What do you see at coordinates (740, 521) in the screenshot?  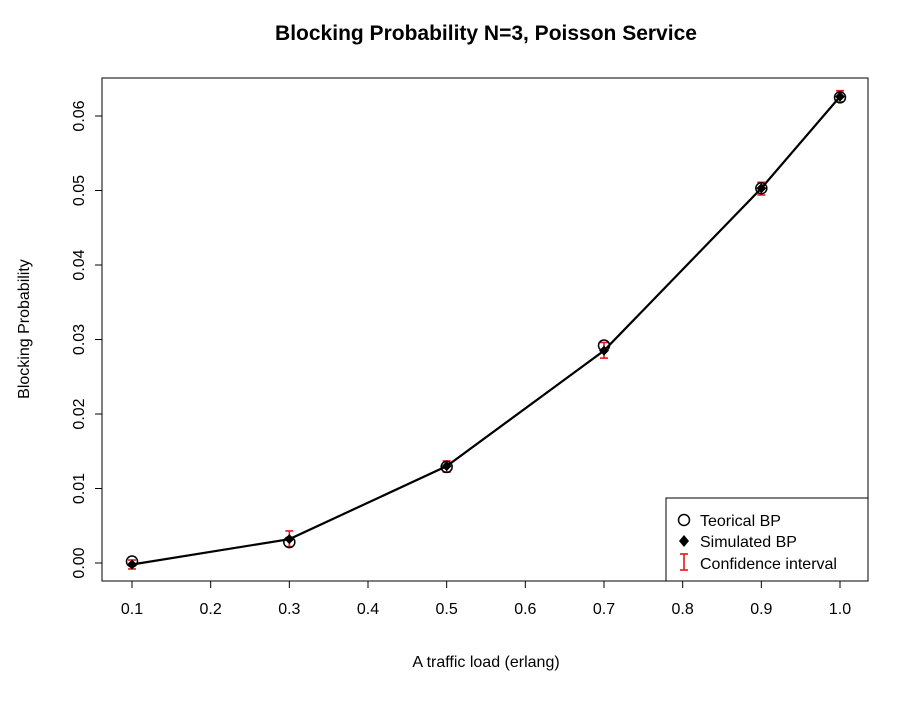 I see `legend-teorical-label: Teorical BP` at bounding box center [740, 521].